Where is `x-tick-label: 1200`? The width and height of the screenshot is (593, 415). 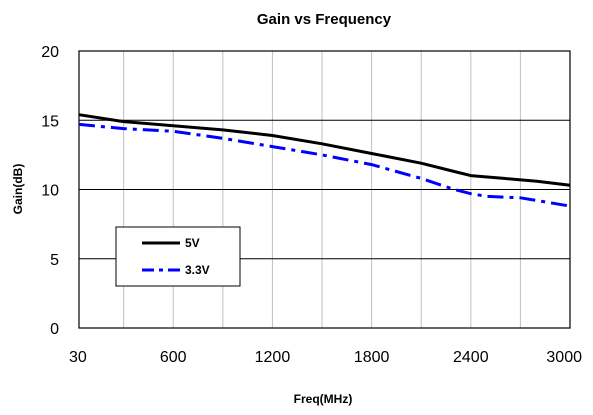
x-tick-label: 1200 is located at coordinates (273, 357).